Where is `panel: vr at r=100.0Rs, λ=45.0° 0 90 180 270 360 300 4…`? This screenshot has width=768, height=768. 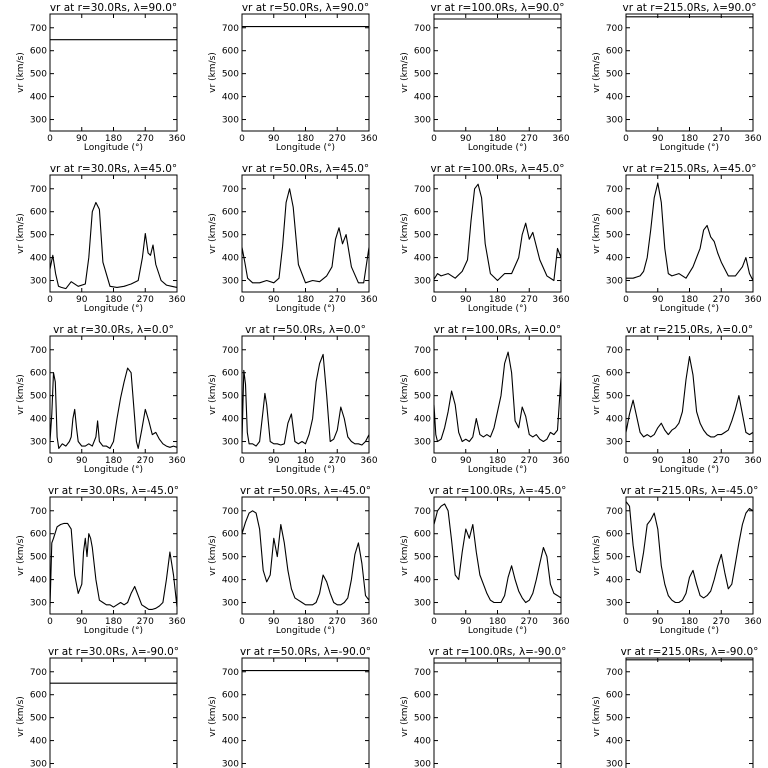 panel: vr at r=100.0Rs, λ=45.0° 0 90 180 270 360 300 4… is located at coordinates (485, 238).